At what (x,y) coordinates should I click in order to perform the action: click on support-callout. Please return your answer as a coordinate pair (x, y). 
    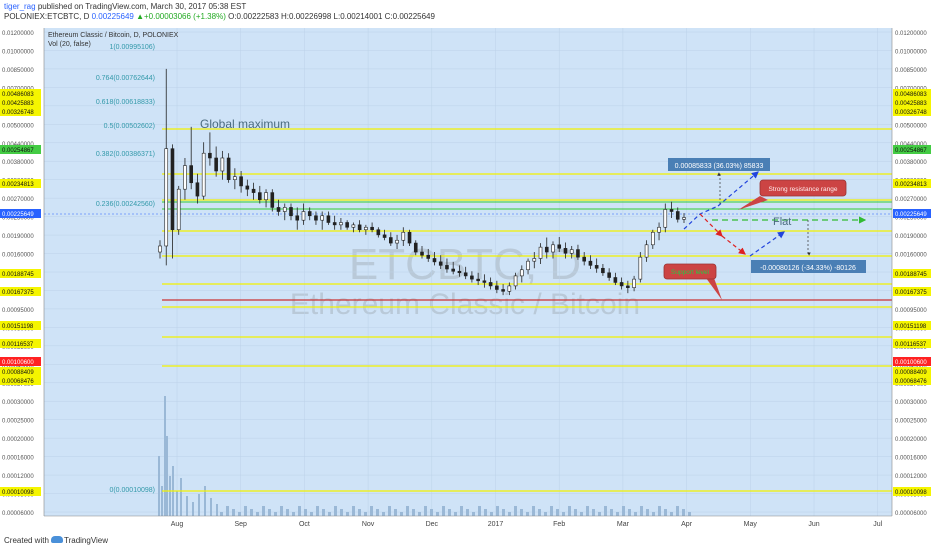
    Looking at the image, I should click on (690, 271).